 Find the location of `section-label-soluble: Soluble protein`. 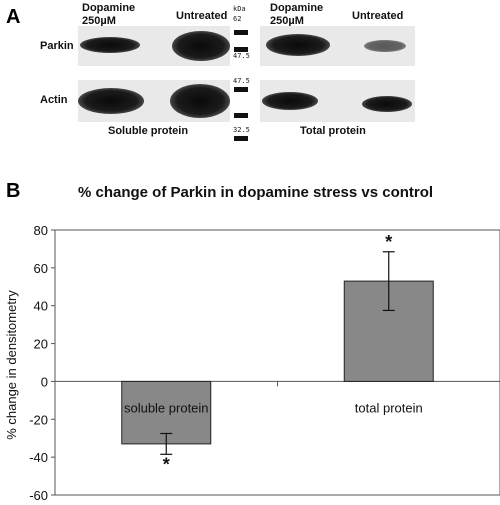

section-label-soluble: Soluble protein is located at coordinates (148, 131).